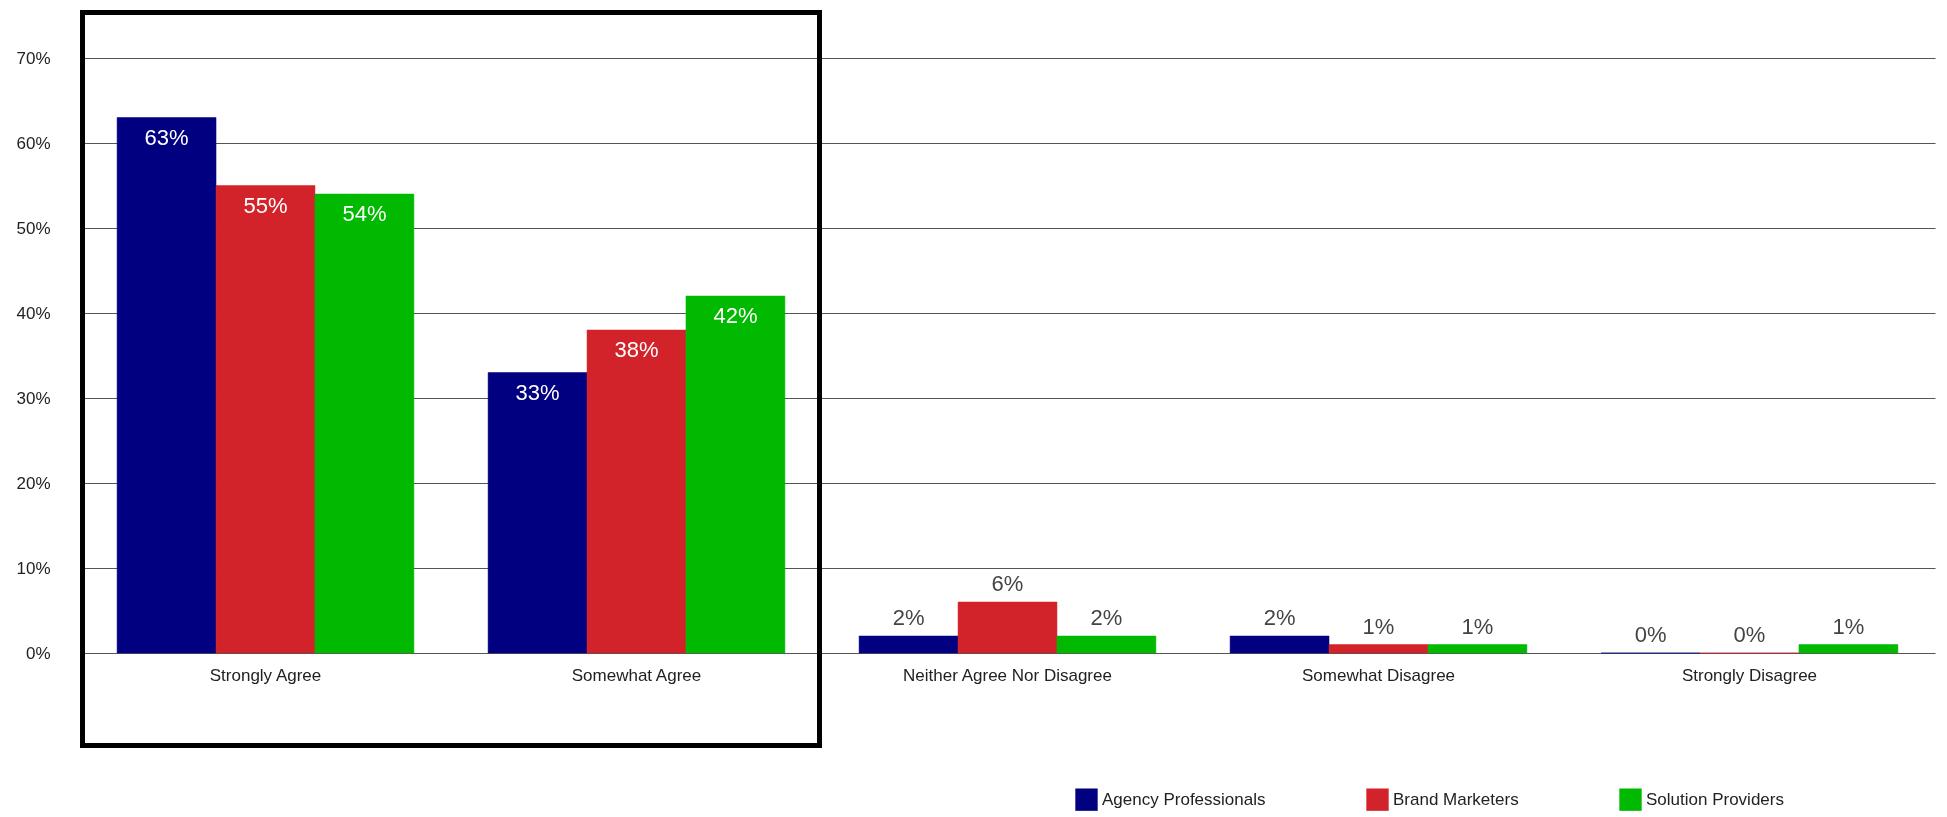  Describe the element at coordinates (1007, 675) in the screenshot. I see `x-tick-label: Neither Agree Nor Disagree` at that location.